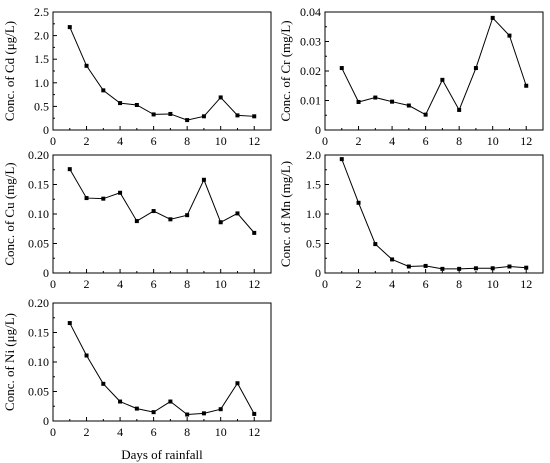 This screenshot has height=463, width=550. What do you see at coordinates (9, 71) in the screenshot?
I see `y-axis-label: Conc. of Cd (μg/L)` at bounding box center [9, 71].